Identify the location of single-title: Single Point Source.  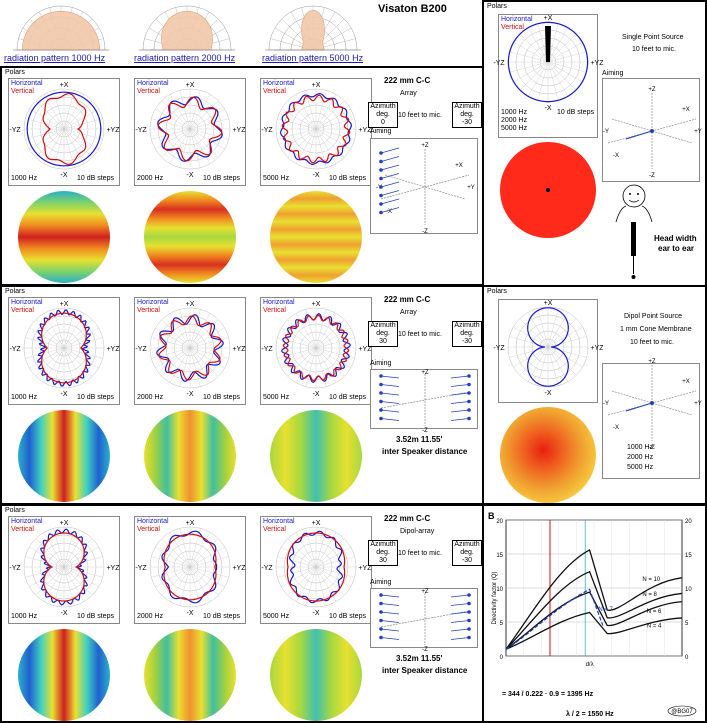
(653, 37).